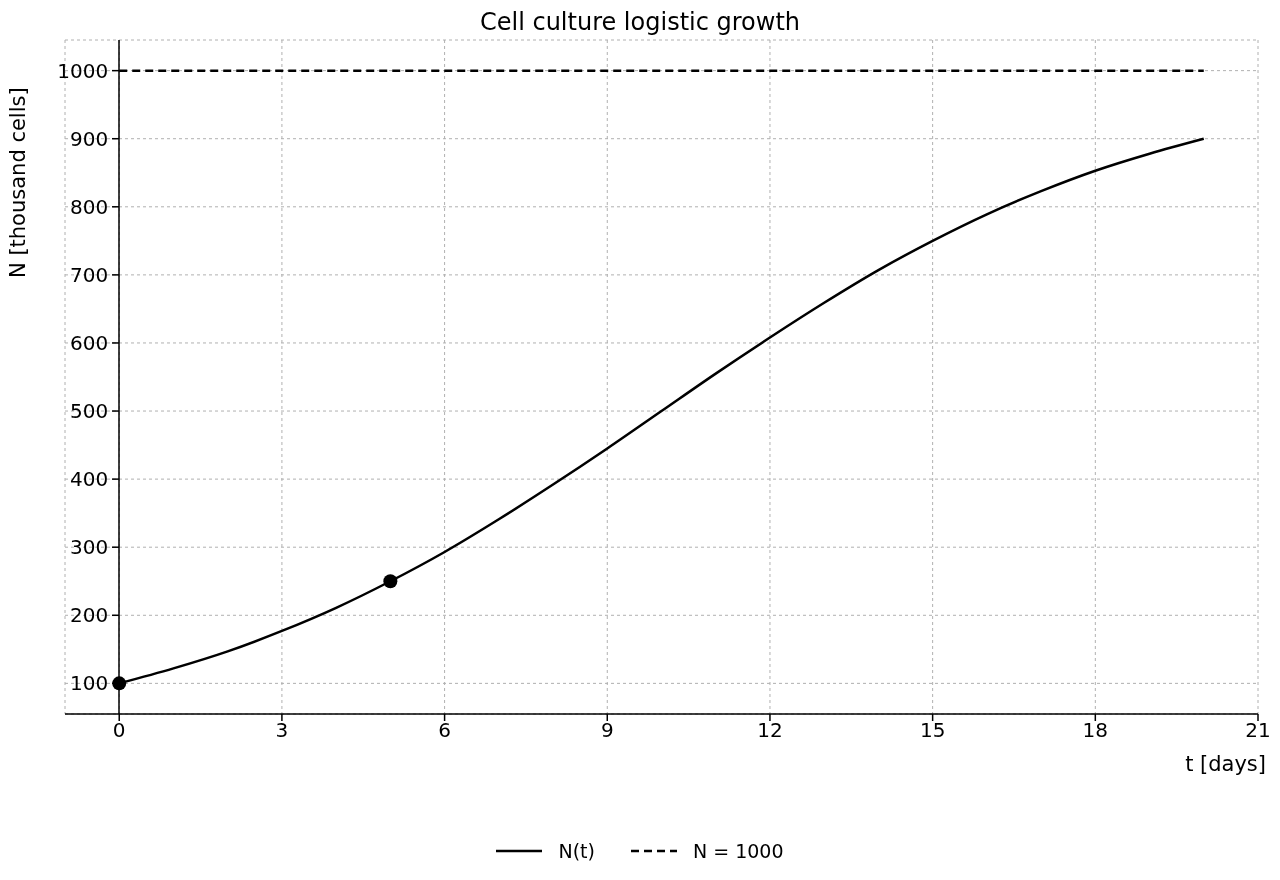 The height and width of the screenshot is (880, 1280). Describe the element at coordinates (89, 615) in the screenshot. I see `y-tick-label: 200` at that location.